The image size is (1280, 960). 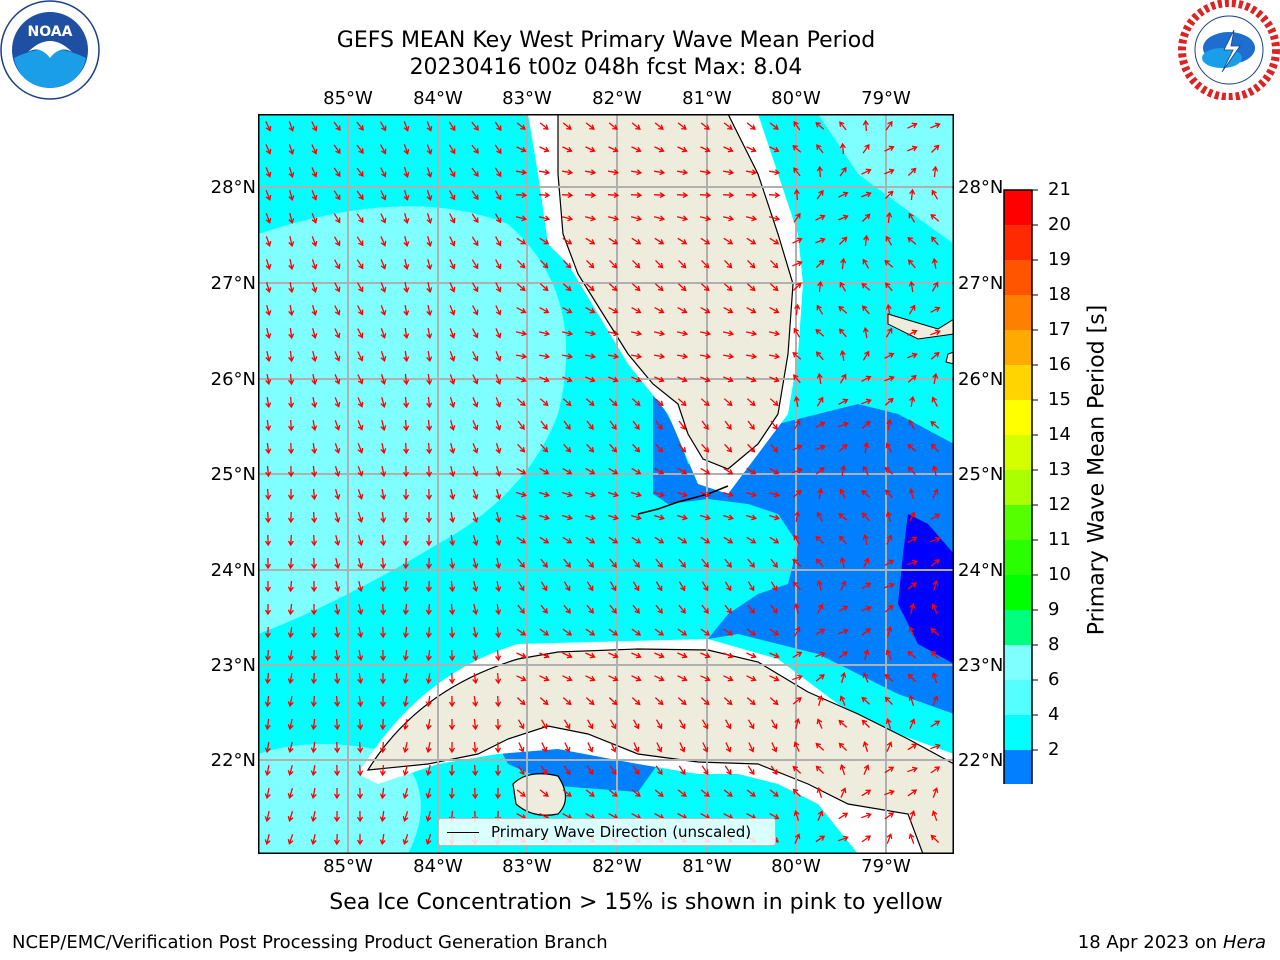 I want to click on lon-label-bottom-79: 79°W, so click(x=886, y=866).